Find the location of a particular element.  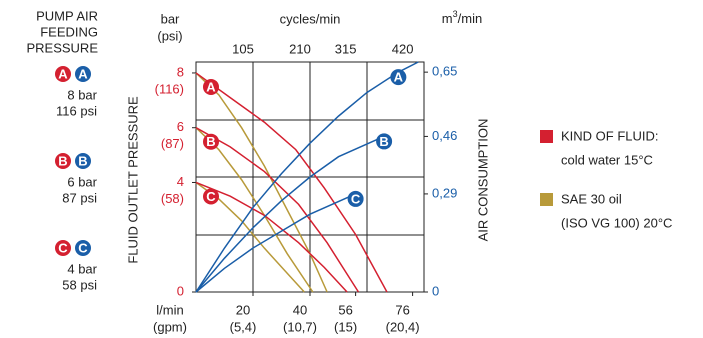

x-gpm-label: (10,7) is located at coordinates (300, 326).